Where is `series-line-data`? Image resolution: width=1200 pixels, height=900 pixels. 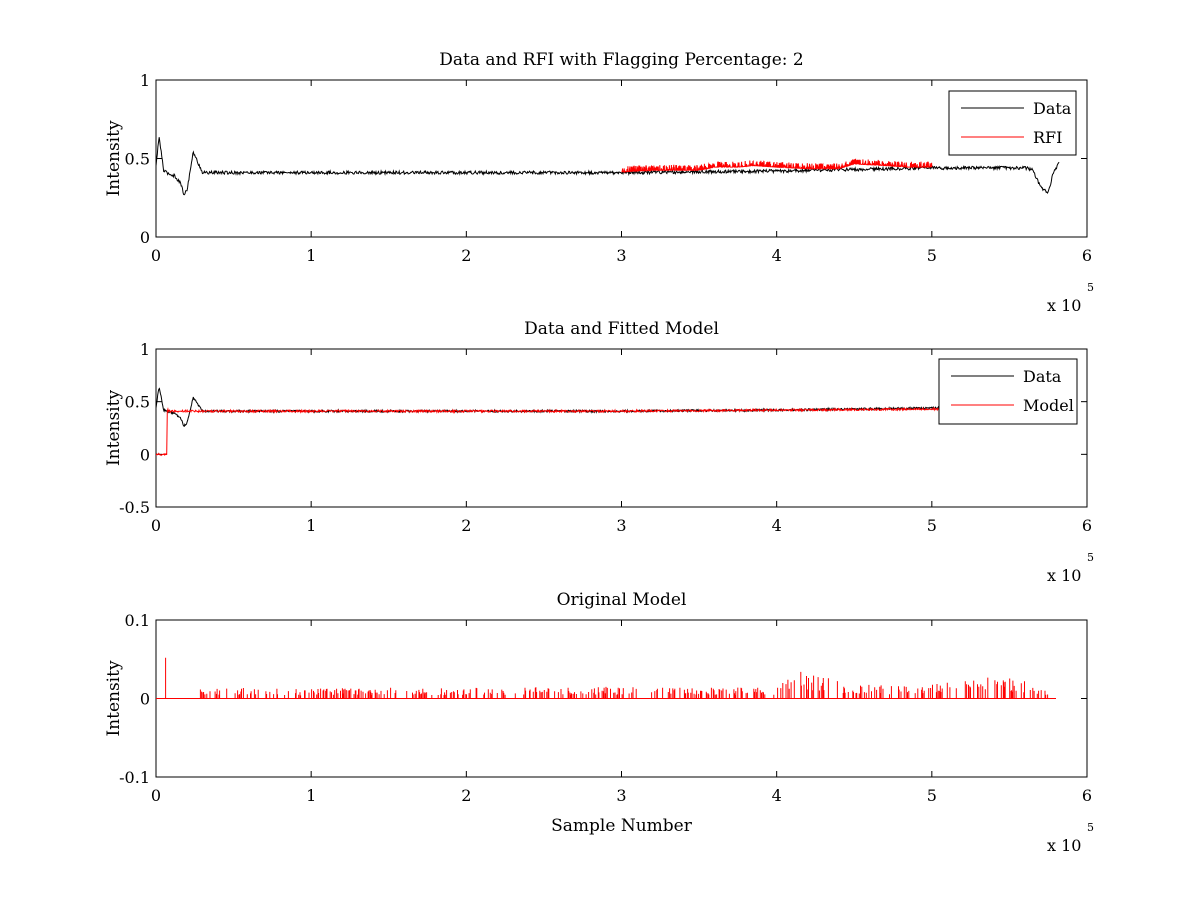
series-line-data is located at coordinates (608, 166).